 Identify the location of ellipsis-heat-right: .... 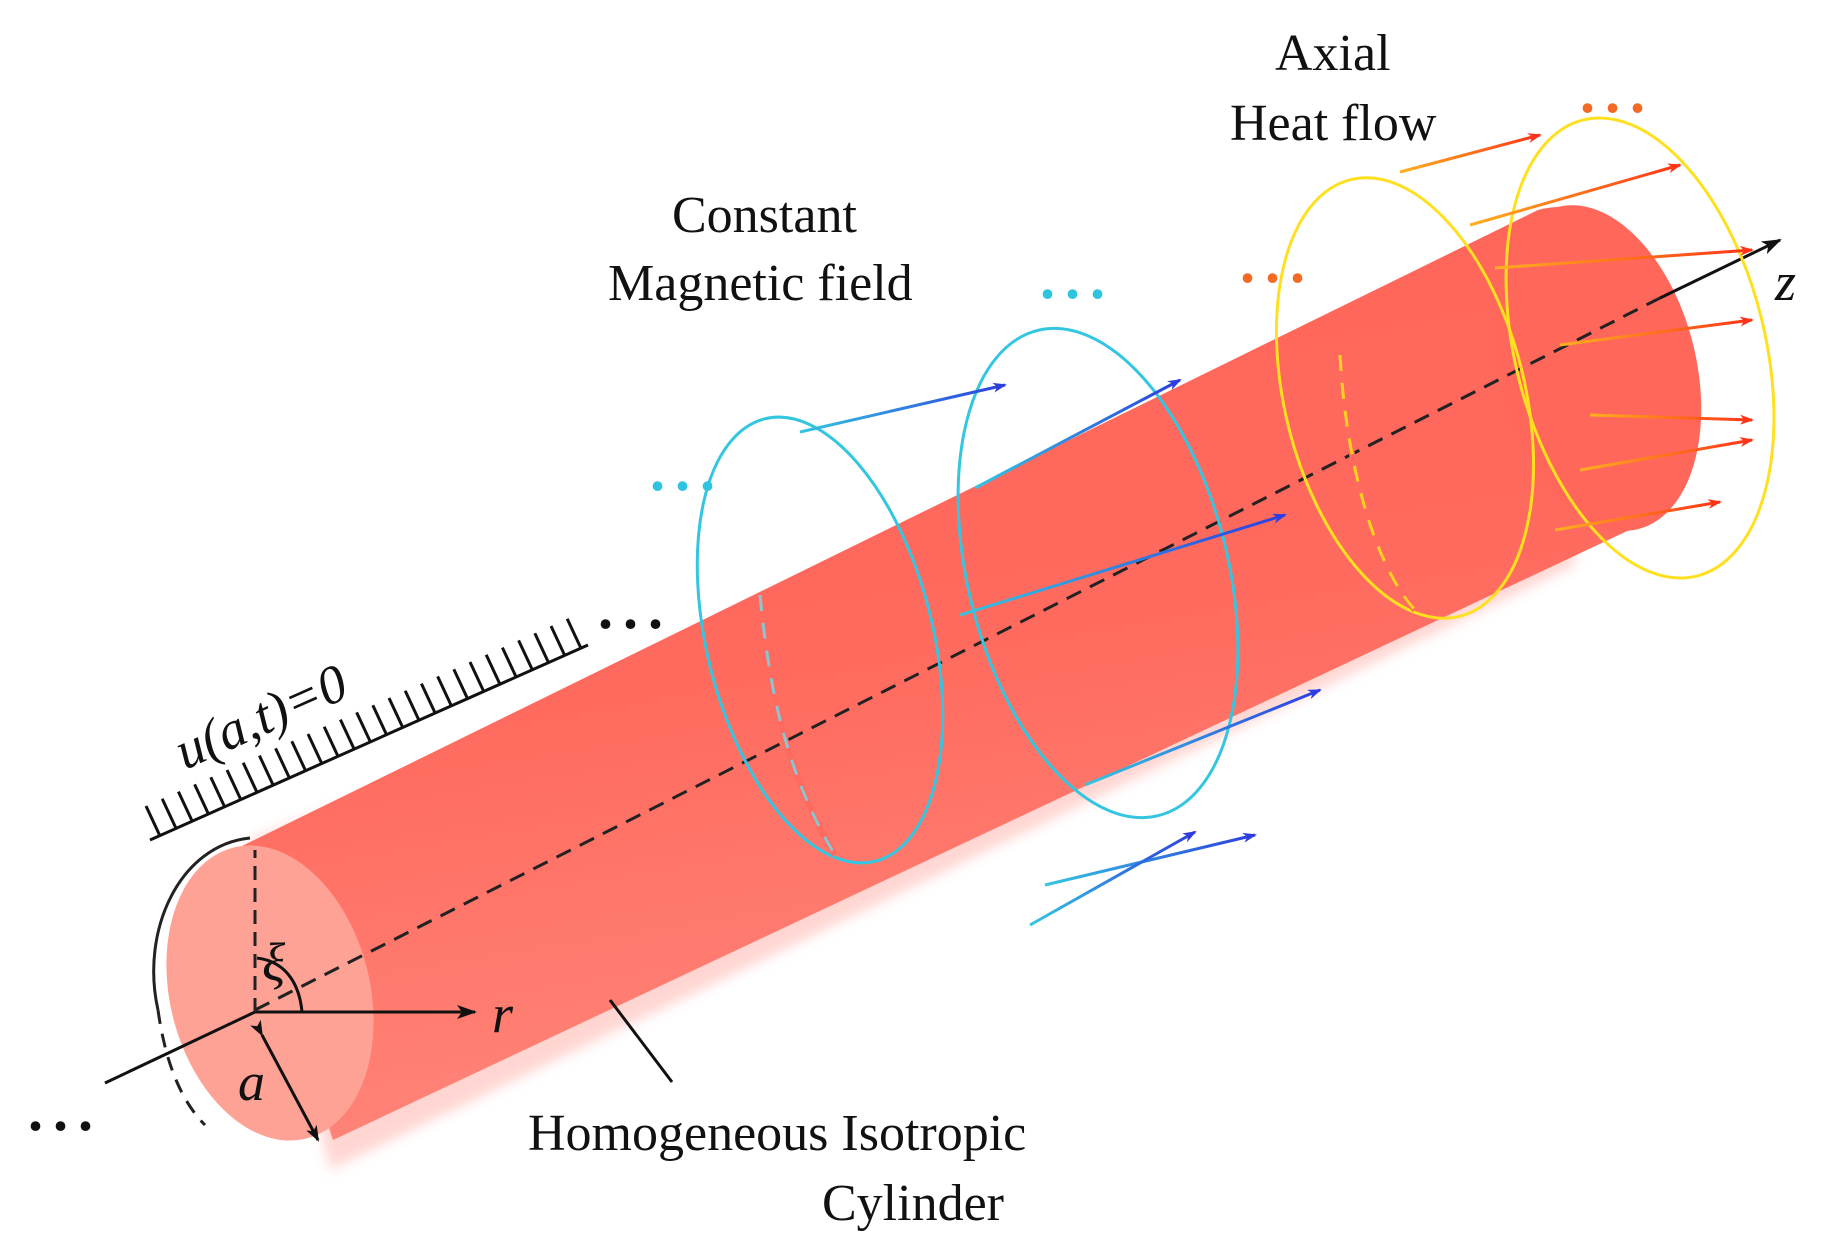
(1617, 92).